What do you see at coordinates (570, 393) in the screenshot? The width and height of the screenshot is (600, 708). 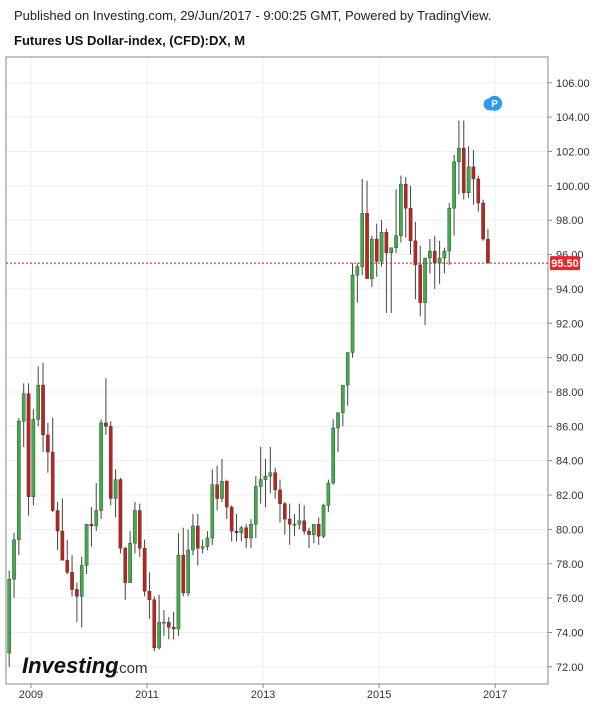 I see `y-tick-label: 88.00` at bounding box center [570, 393].